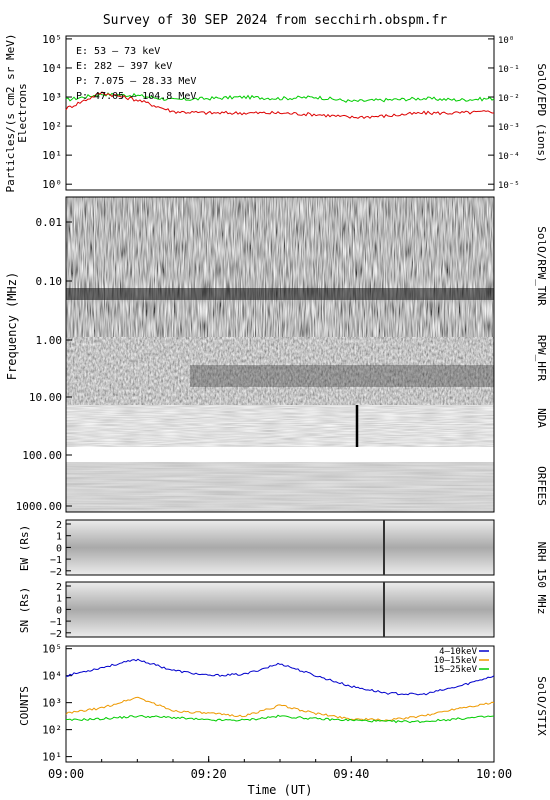  Describe the element at coordinates (52, 730) in the screenshot. I see `stix-tick-label: 10²` at that location.